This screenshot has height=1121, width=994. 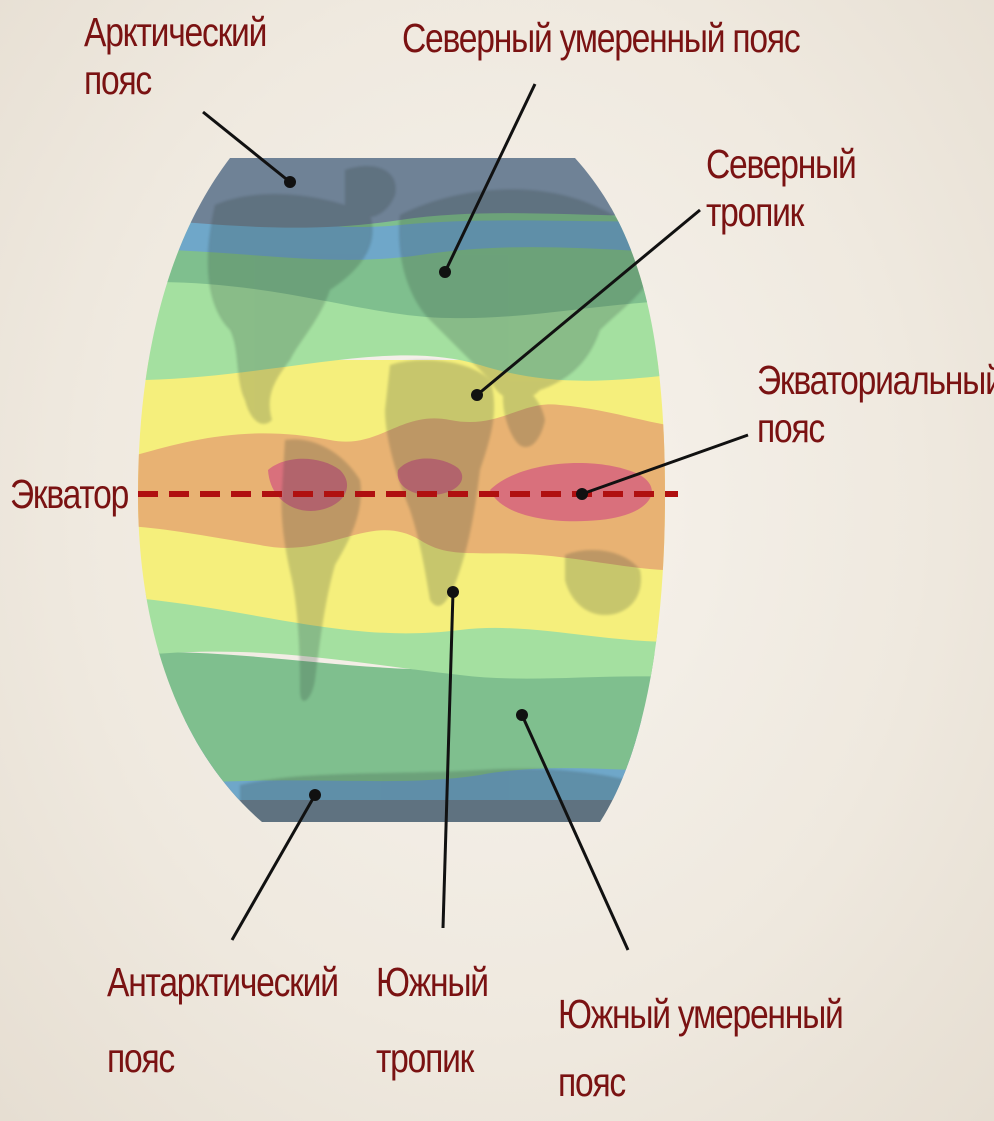 I want to click on continent-north-america, so click(x=290, y=309).